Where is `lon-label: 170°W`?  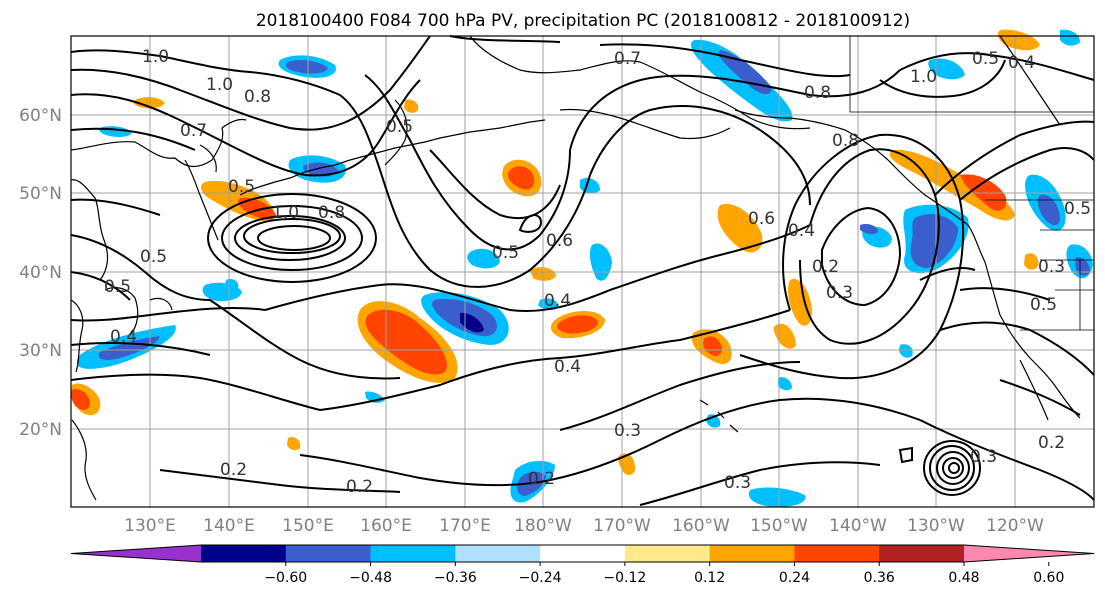
lon-label: 170°W is located at coordinates (622, 526).